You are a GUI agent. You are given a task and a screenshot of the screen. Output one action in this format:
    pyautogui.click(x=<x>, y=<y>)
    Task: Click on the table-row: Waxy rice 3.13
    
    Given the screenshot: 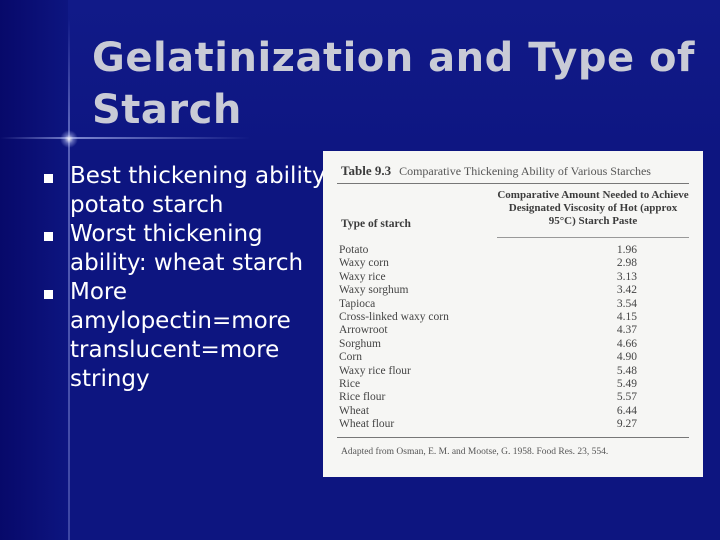 What is the action you would take?
    pyautogui.click(x=514, y=277)
    